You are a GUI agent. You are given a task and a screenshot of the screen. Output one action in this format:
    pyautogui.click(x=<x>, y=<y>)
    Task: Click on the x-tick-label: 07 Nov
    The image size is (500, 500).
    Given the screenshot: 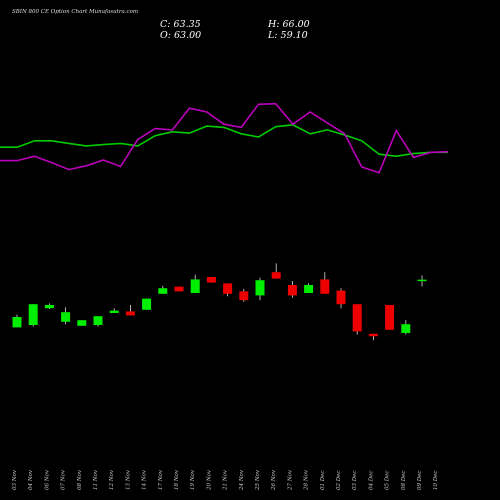 What is the action you would take?
    pyautogui.click(x=64, y=479)
    